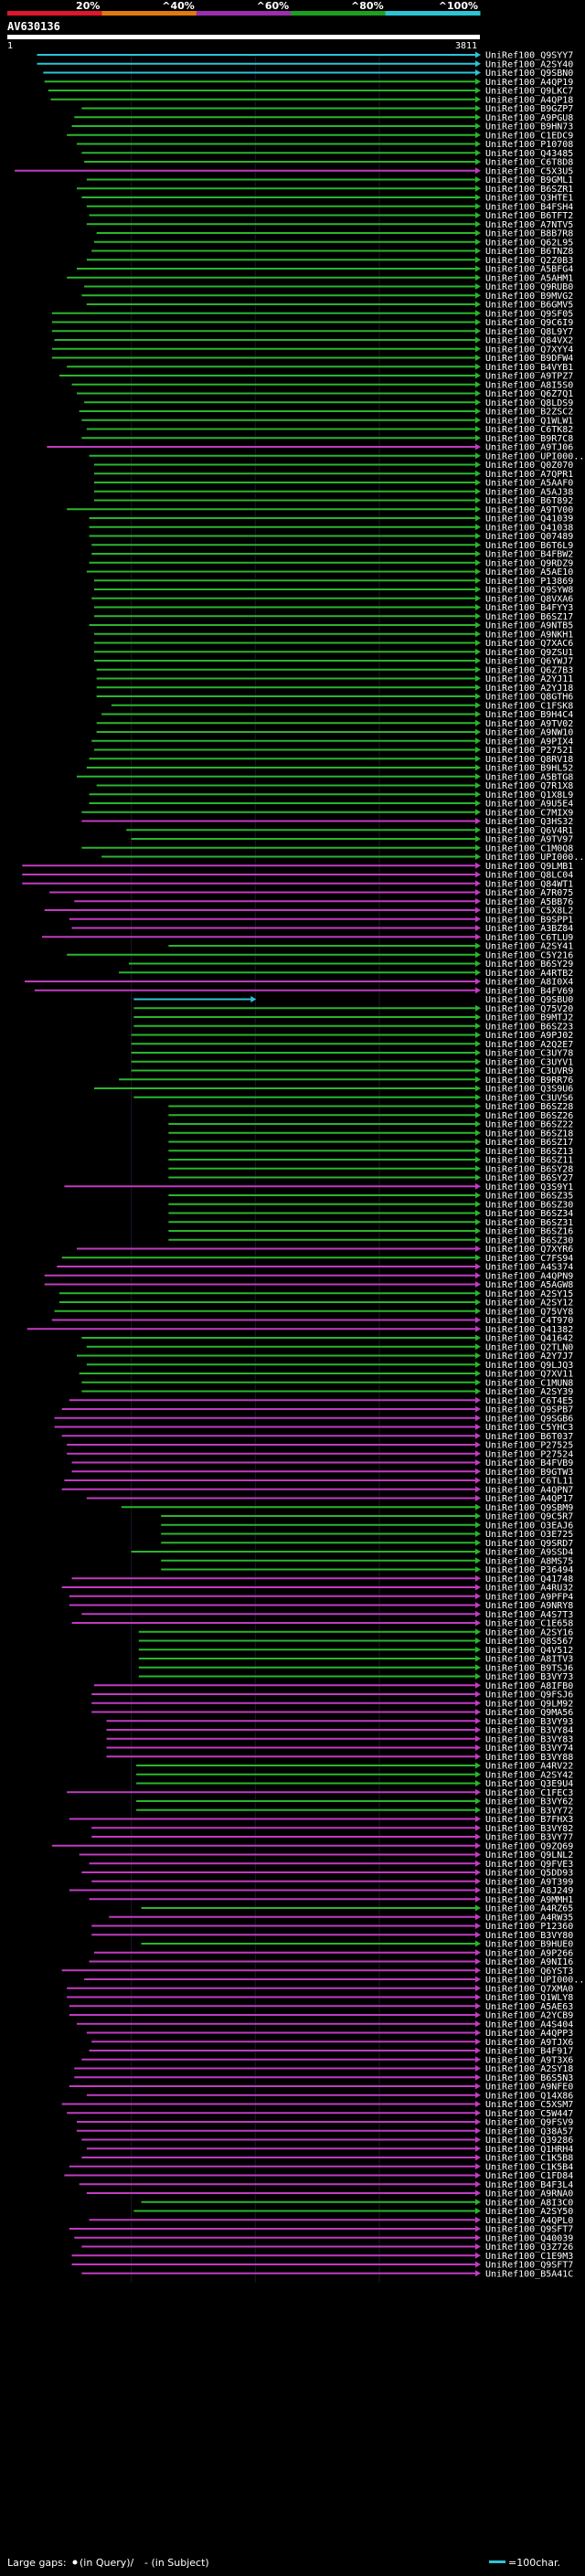  I want to click on hit-label: UniRef100_A9PIX4, so click(529, 742).